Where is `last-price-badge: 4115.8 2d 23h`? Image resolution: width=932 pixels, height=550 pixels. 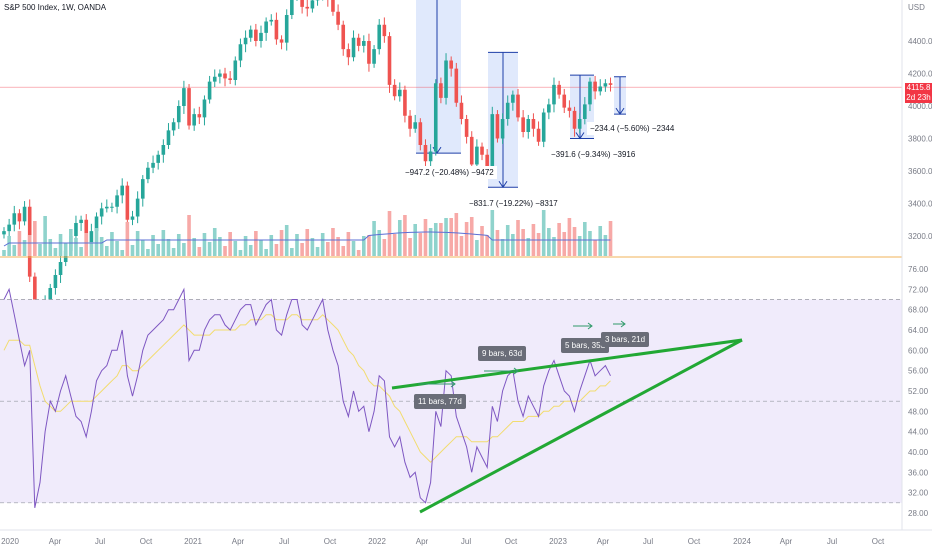 last-price-badge: 4115.8 2d 23h is located at coordinates (918, 93).